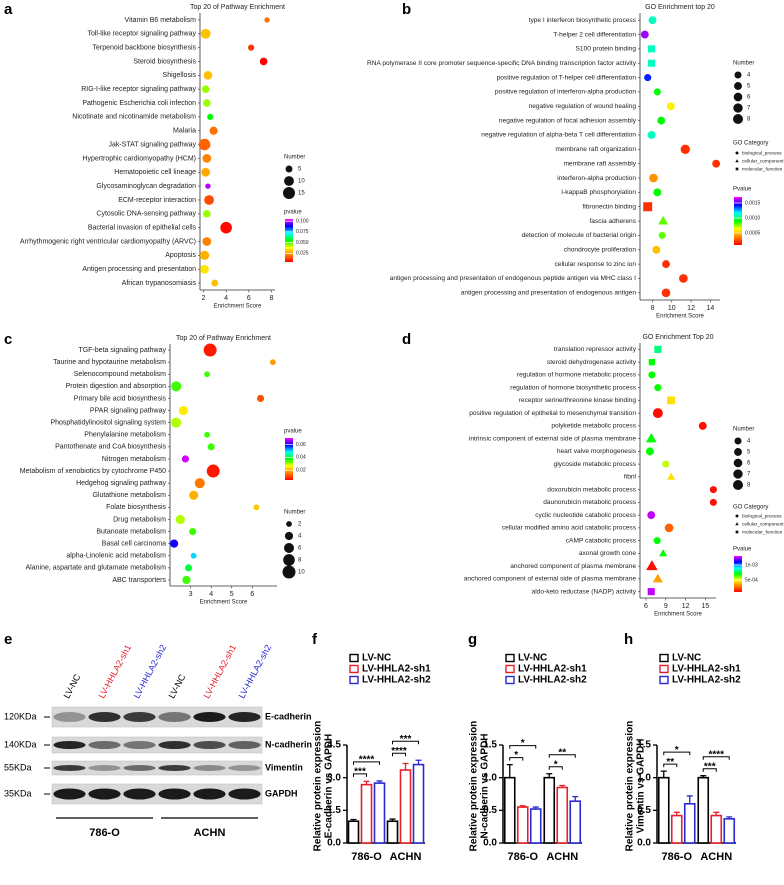 The height and width of the screenshot is (885, 784). What do you see at coordinates (646, 606) in the screenshot?
I see `x-tick-label: 6` at bounding box center [646, 606].